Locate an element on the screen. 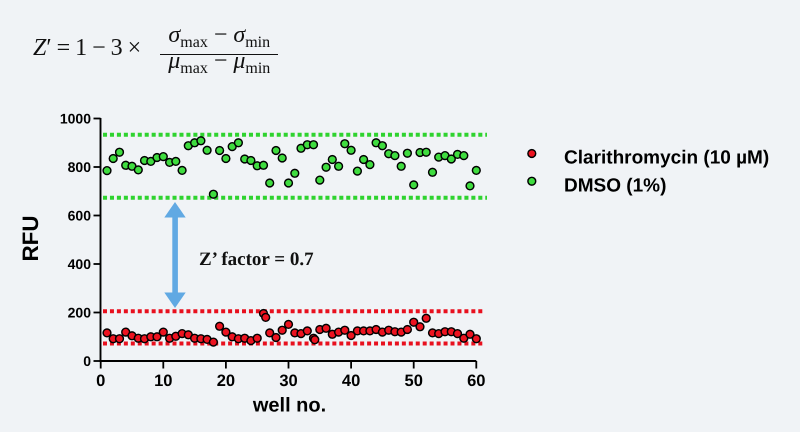  svg-text: 30 is located at coordinates (288, 381).